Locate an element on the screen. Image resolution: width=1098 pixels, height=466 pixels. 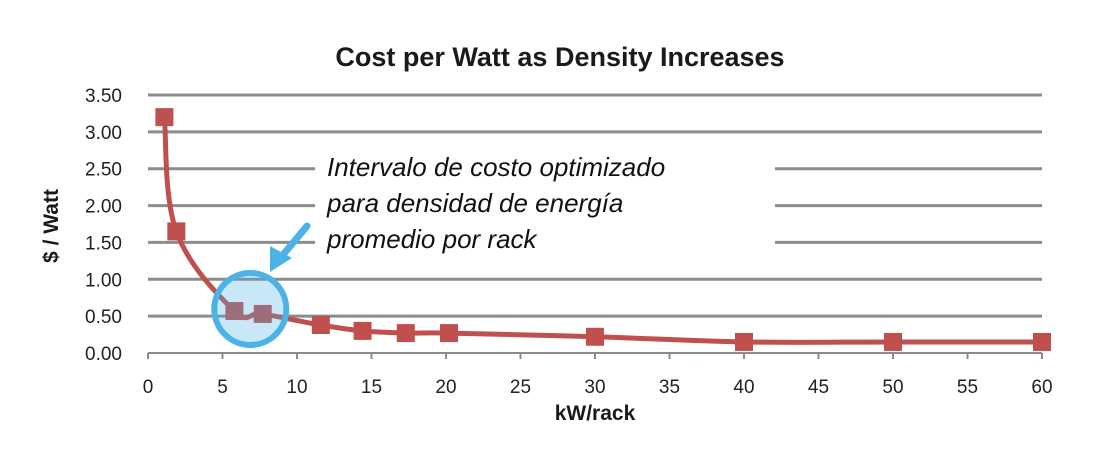
x-tick-label: 30 is located at coordinates (594, 387).